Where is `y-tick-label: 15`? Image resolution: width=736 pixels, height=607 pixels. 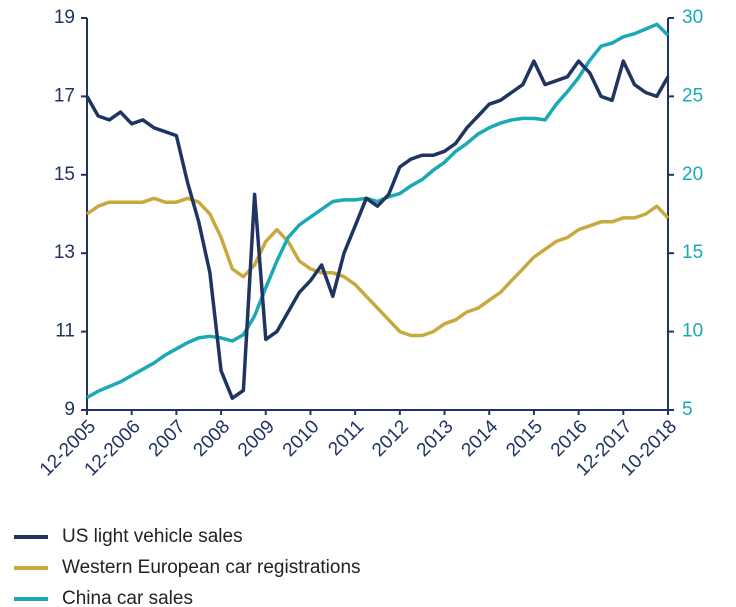 y-tick-label: 15 is located at coordinates (64, 174).